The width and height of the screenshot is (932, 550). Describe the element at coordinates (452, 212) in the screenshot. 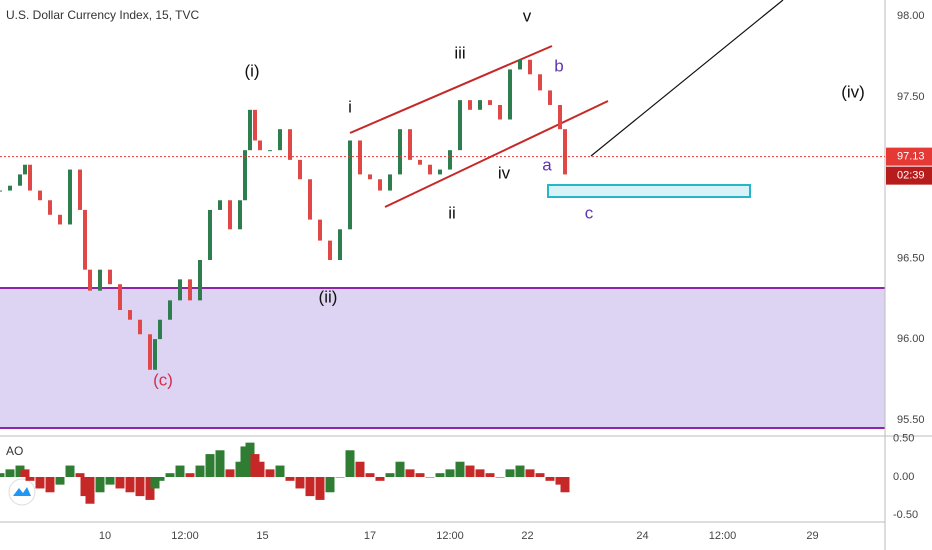

I see `wave-label: ii` at that location.